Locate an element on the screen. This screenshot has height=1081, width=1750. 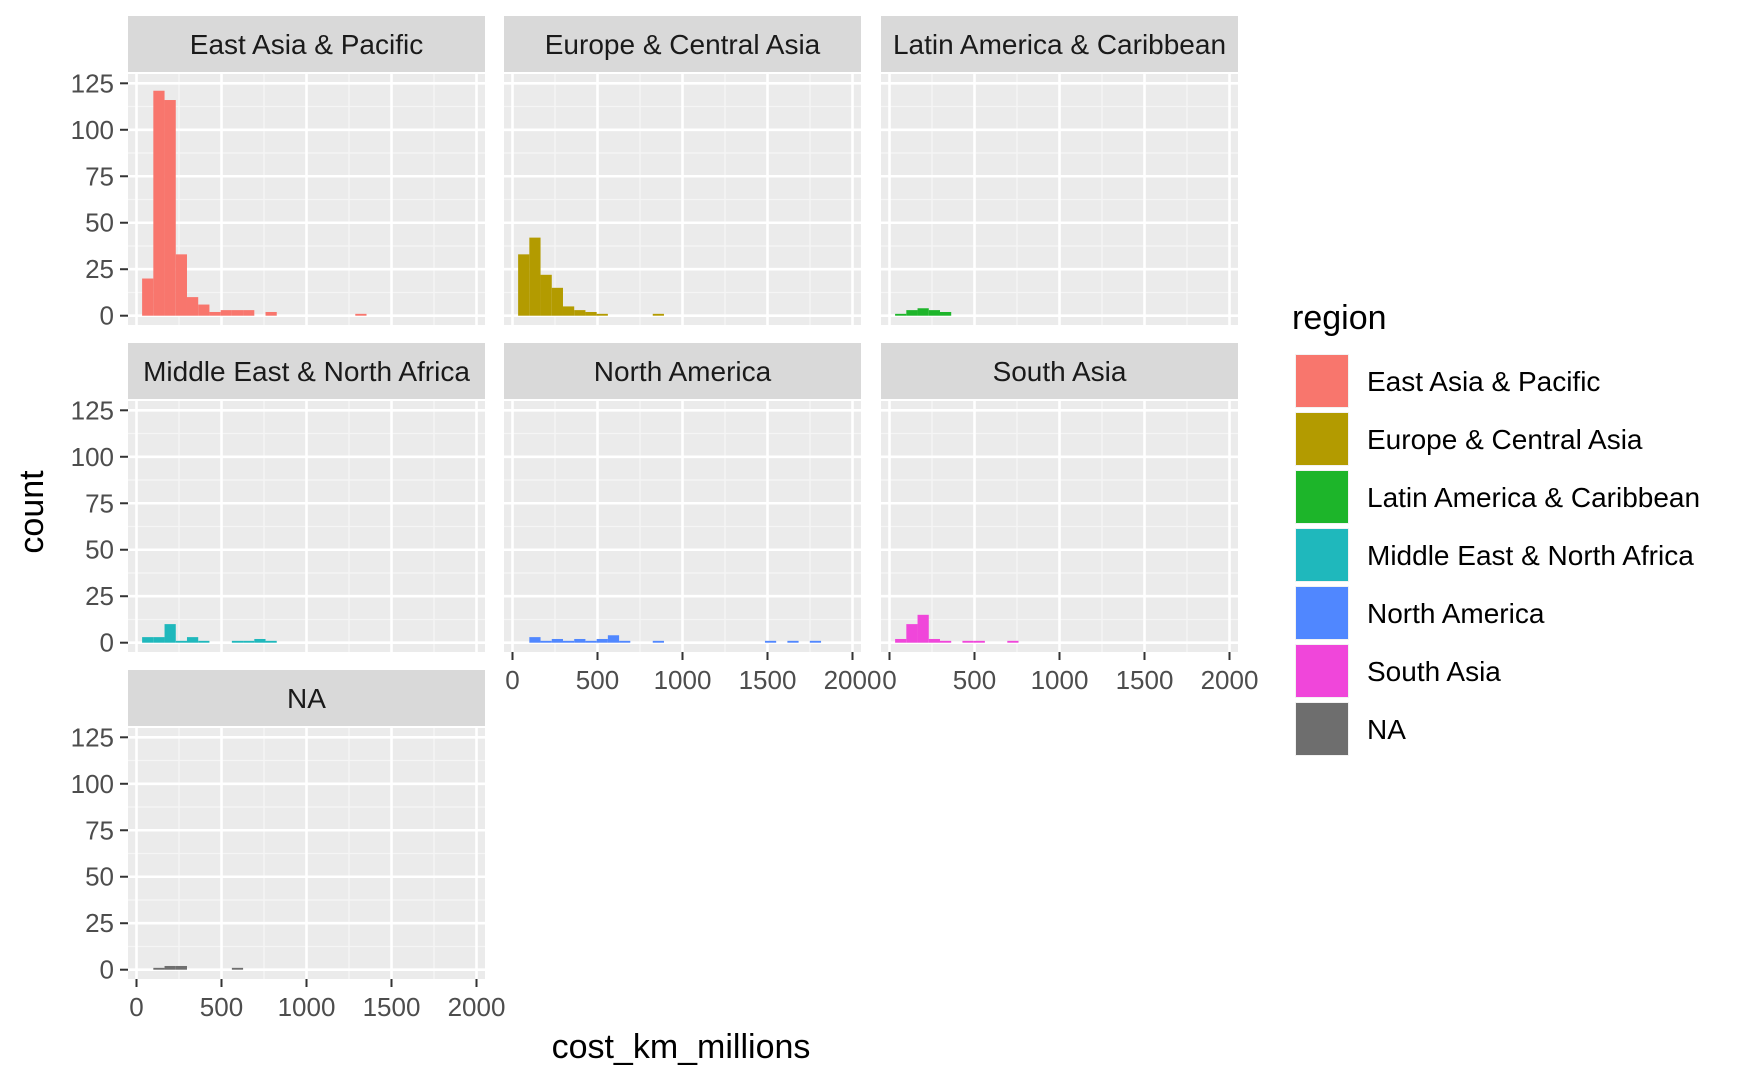
x-tick-label: 1500 is located at coordinates (392, 1007).